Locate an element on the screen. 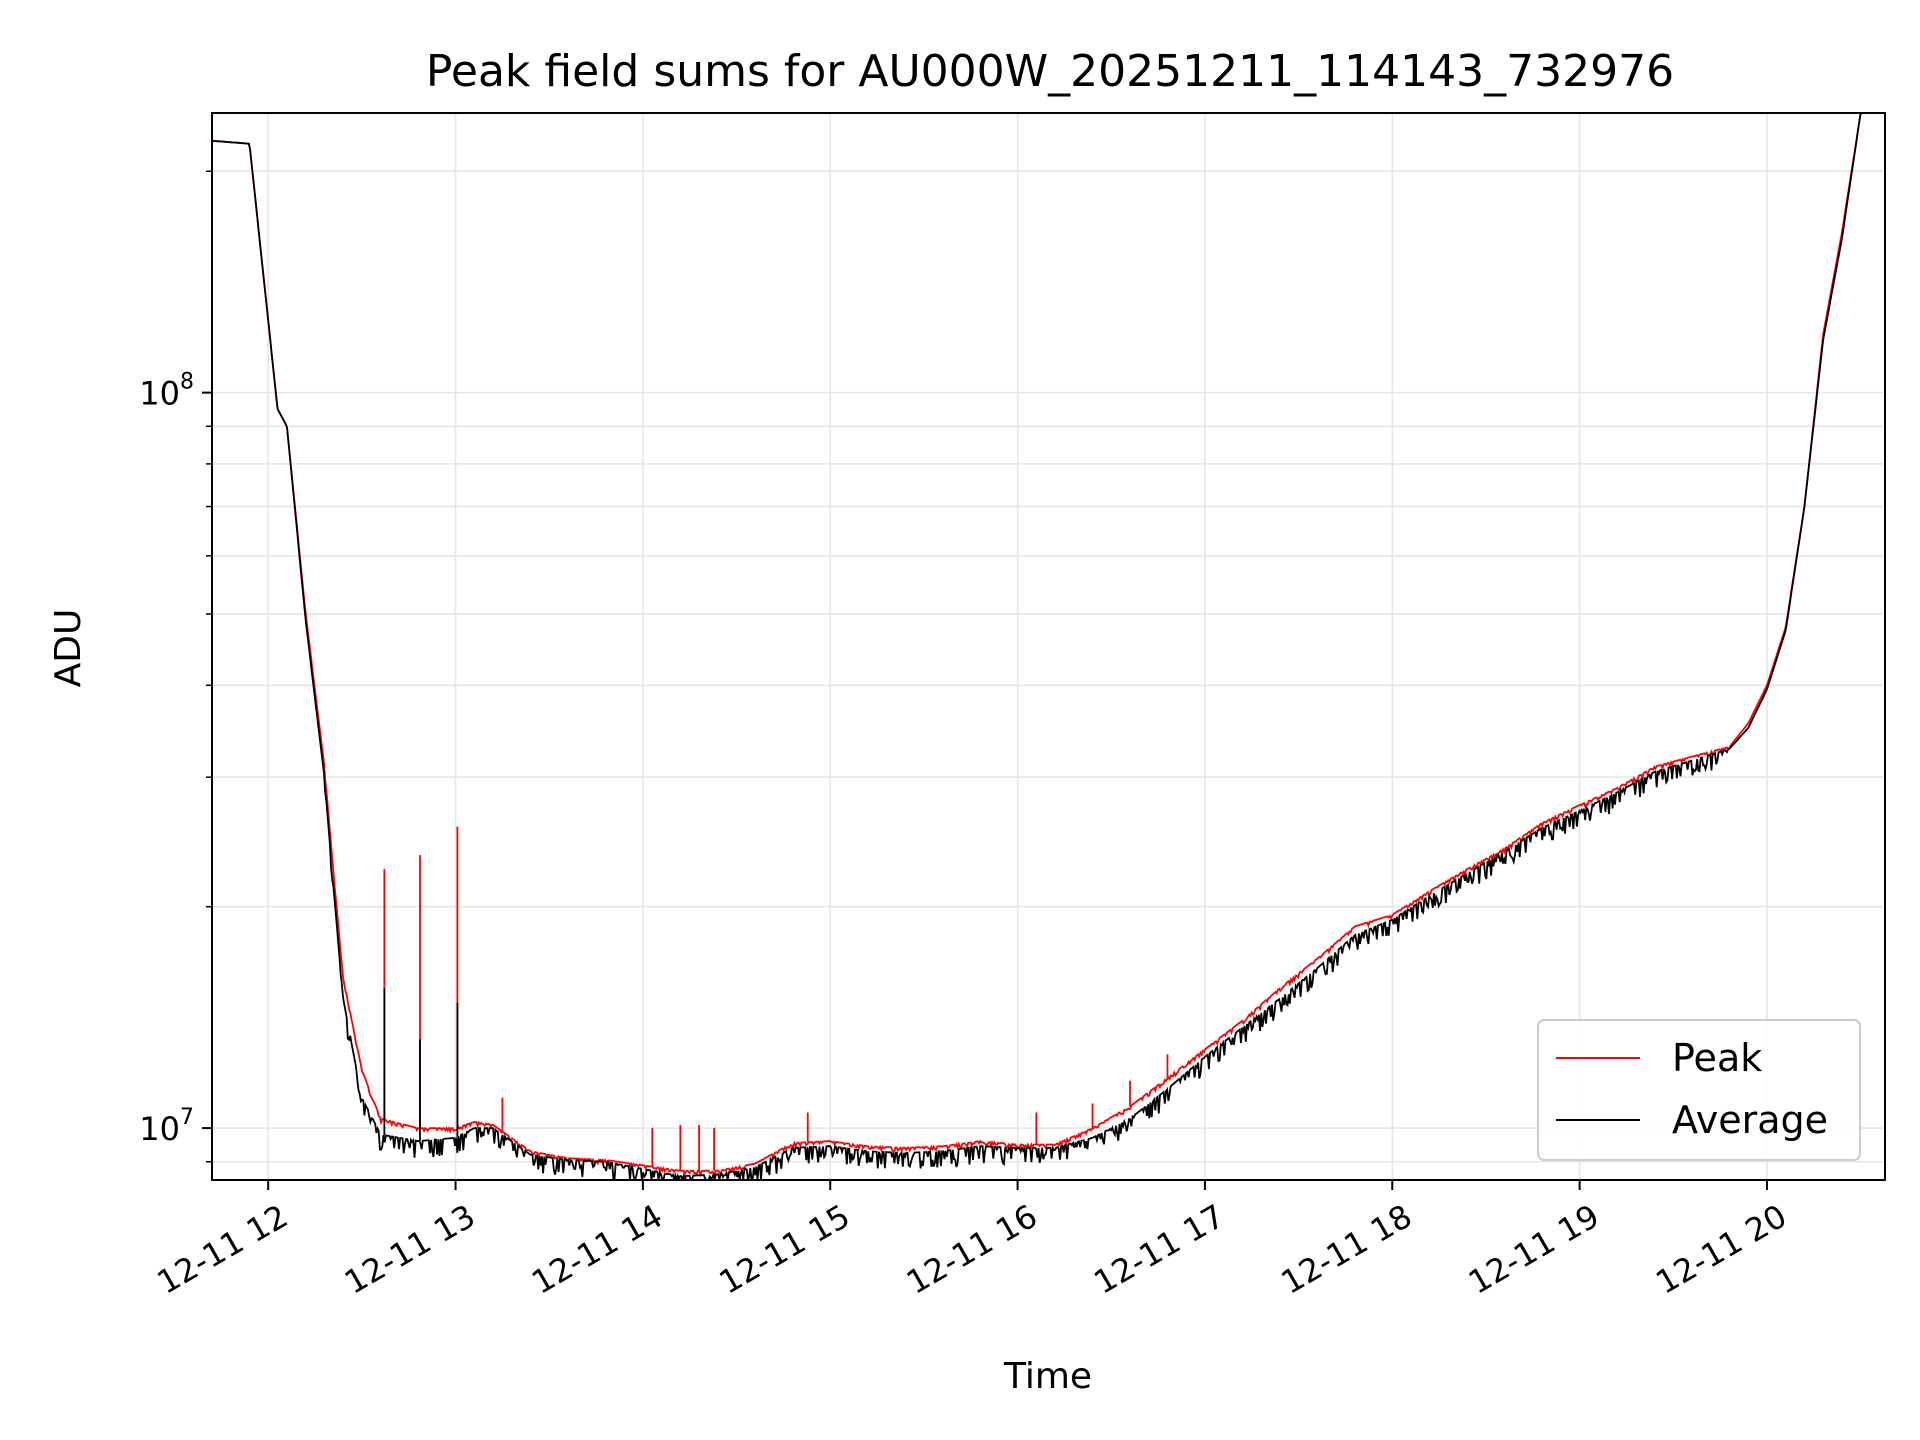  y-tick-exponent: 8 is located at coordinates (187, 382).